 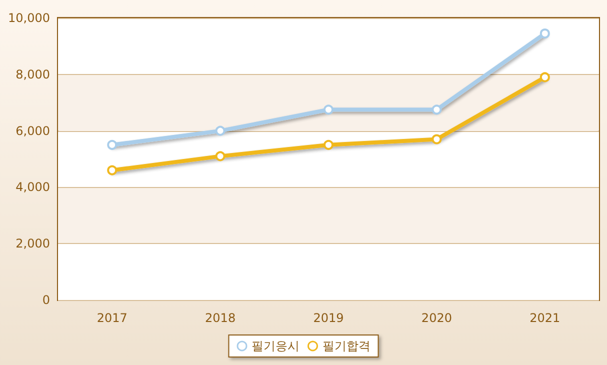 What do you see at coordinates (346, 346) in the screenshot?
I see `legend-label: 필기합격` at bounding box center [346, 346].